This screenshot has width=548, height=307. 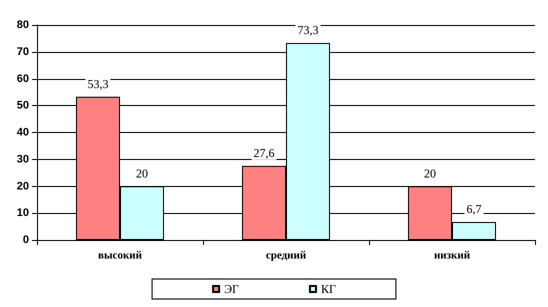 I want to click on y-tick-label: 20, so click(x=22, y=186).